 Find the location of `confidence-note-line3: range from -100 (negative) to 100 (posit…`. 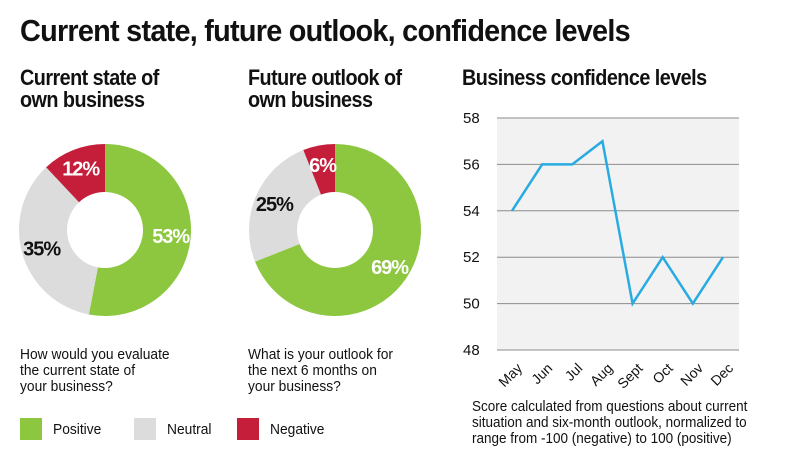

confidence-note-line3: range from -100 (negative) to 100 (posit… is located at coordinates (602, 438).